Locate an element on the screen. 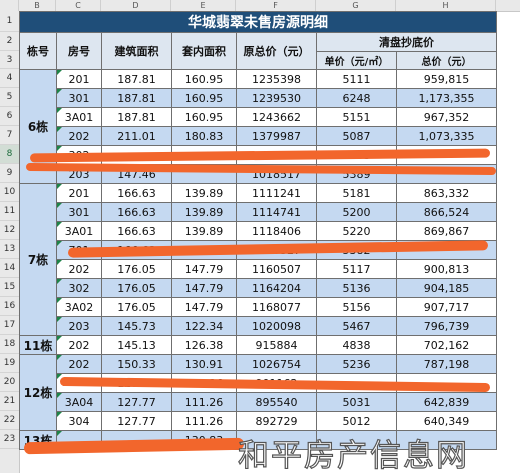 Image resolution: width=520 pixels, height=475 pixels. cell-room: 3A04 is located at coordinates (79, 402).